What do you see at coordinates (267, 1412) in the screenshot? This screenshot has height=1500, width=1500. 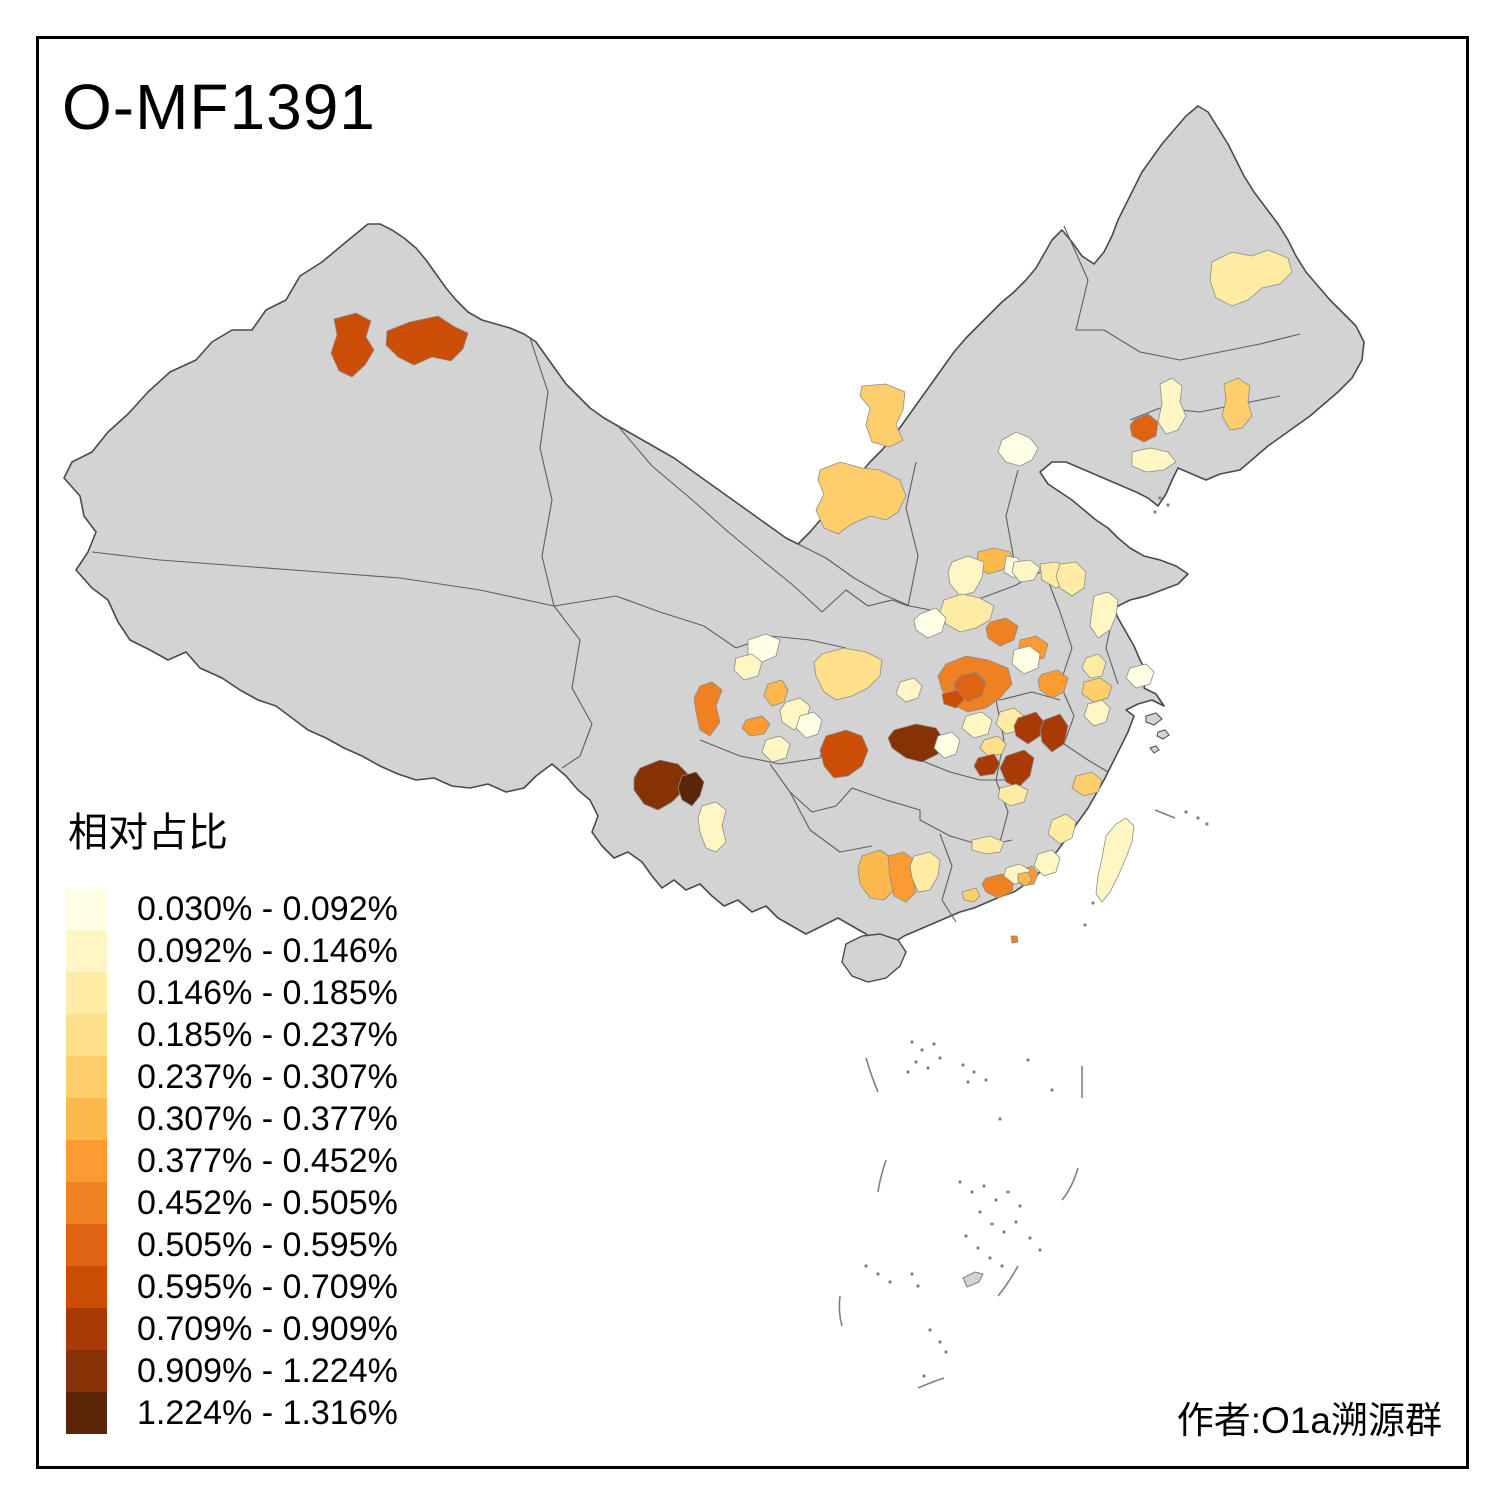 I see `legend-label-13: 1.224% - 1.316%` at bounding box center [267, 1412].